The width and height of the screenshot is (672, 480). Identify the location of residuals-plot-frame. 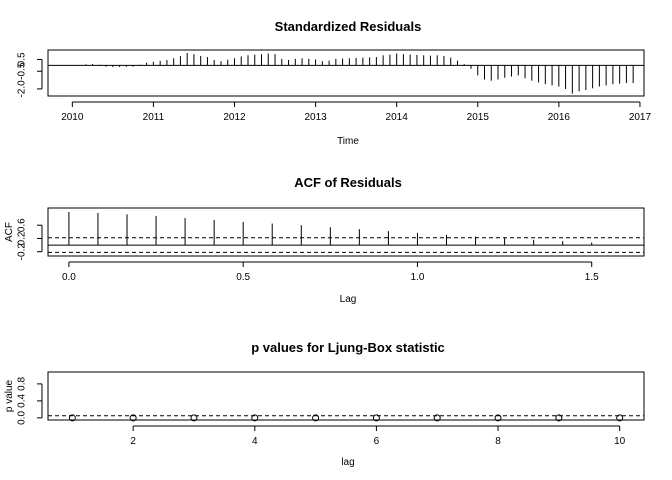
(346, 73).